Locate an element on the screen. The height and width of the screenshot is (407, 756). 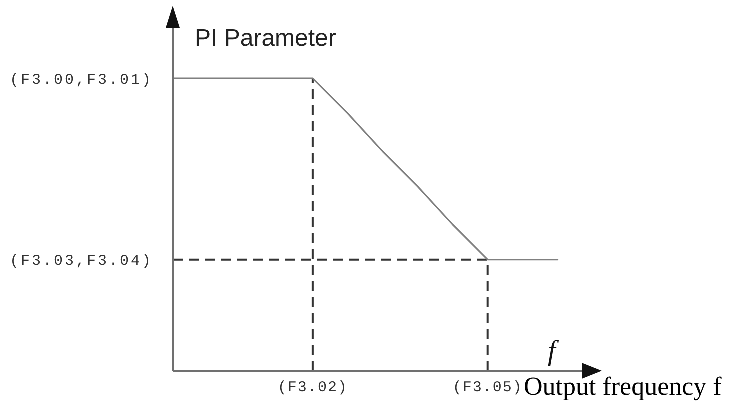
x-tick-label: (F3.05) is located at coordinates (487, 388).